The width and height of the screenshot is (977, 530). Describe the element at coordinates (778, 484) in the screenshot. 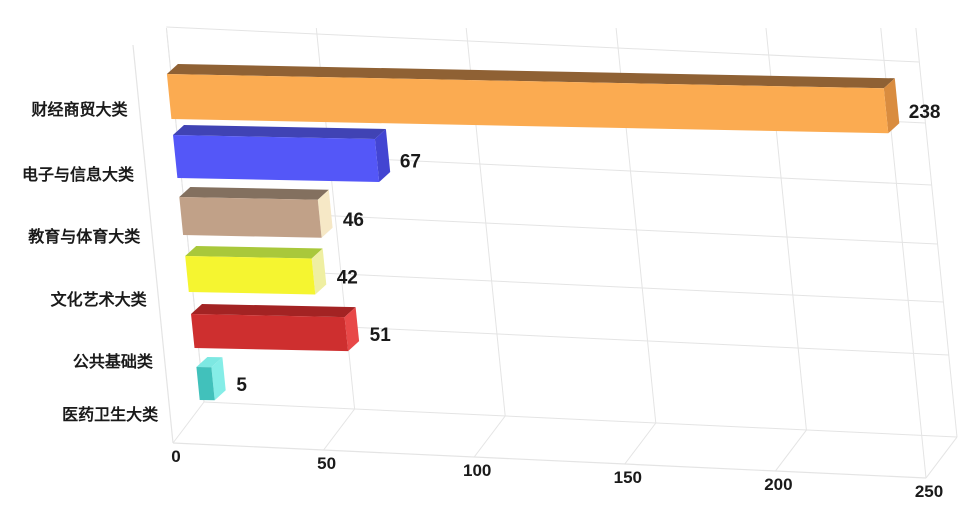

I see `x-tick-label: 200` at that location.